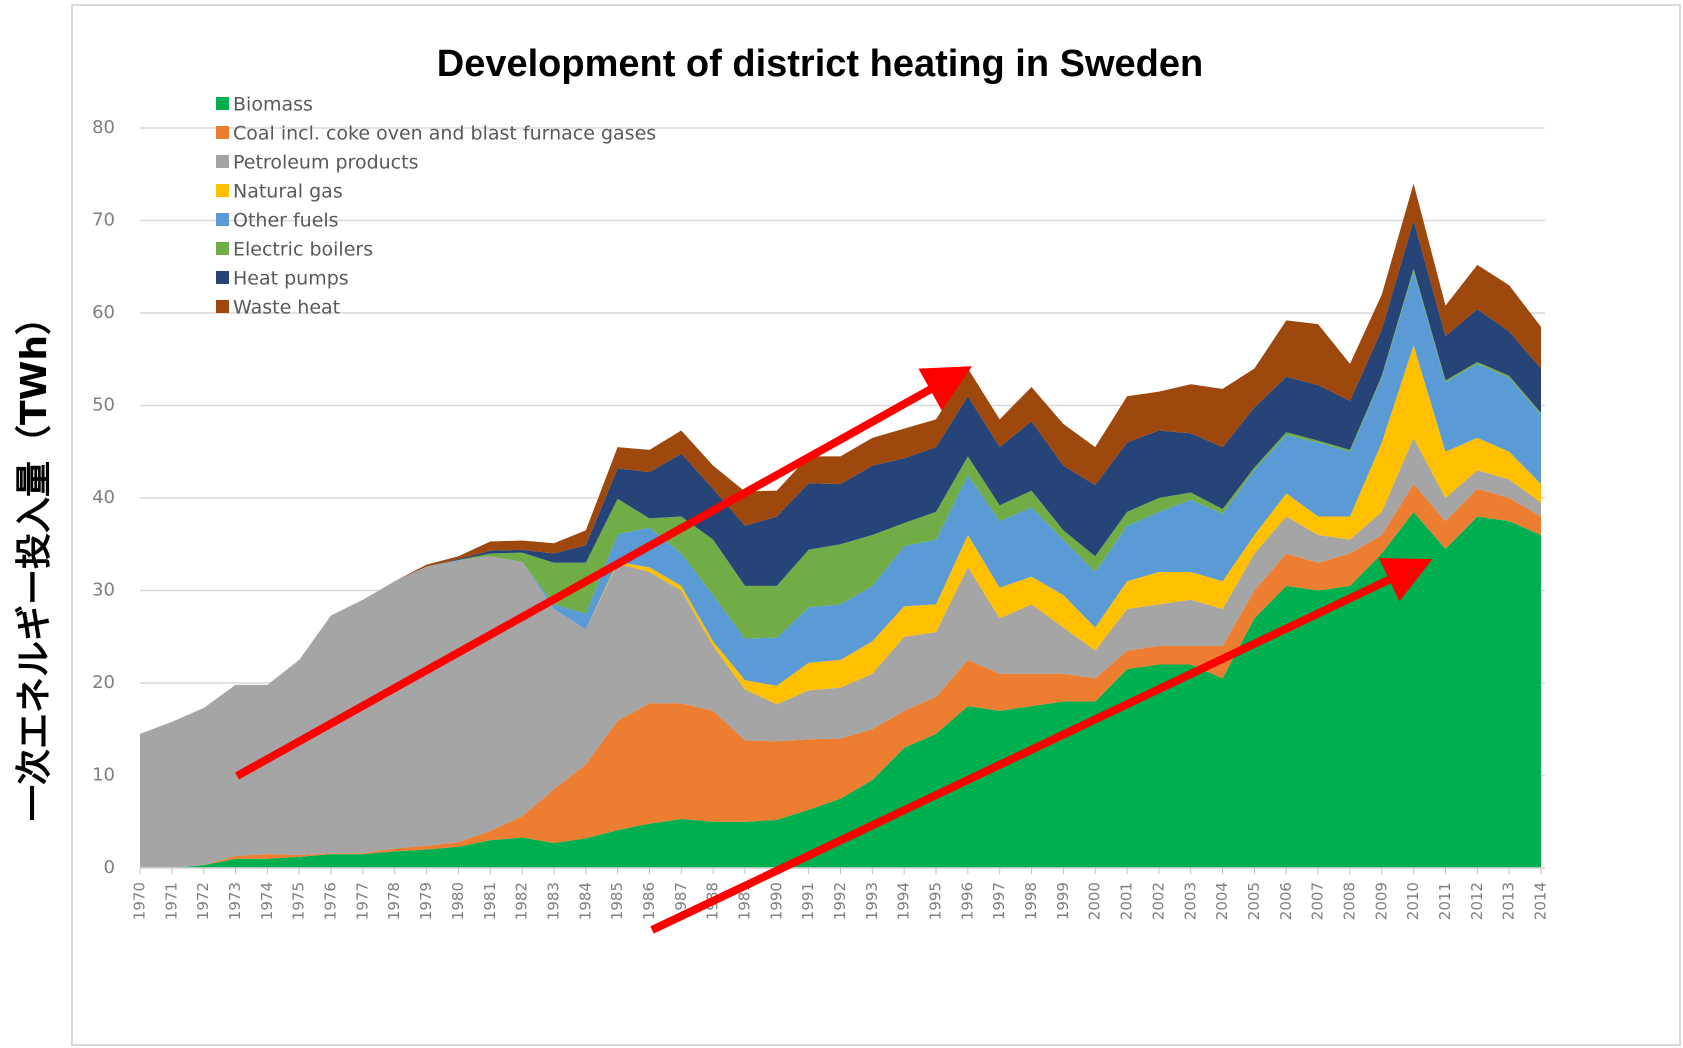  Describe the element at coordinates (286, 308) in the screenshot. I see `legend-label: Waste heat` at that location.